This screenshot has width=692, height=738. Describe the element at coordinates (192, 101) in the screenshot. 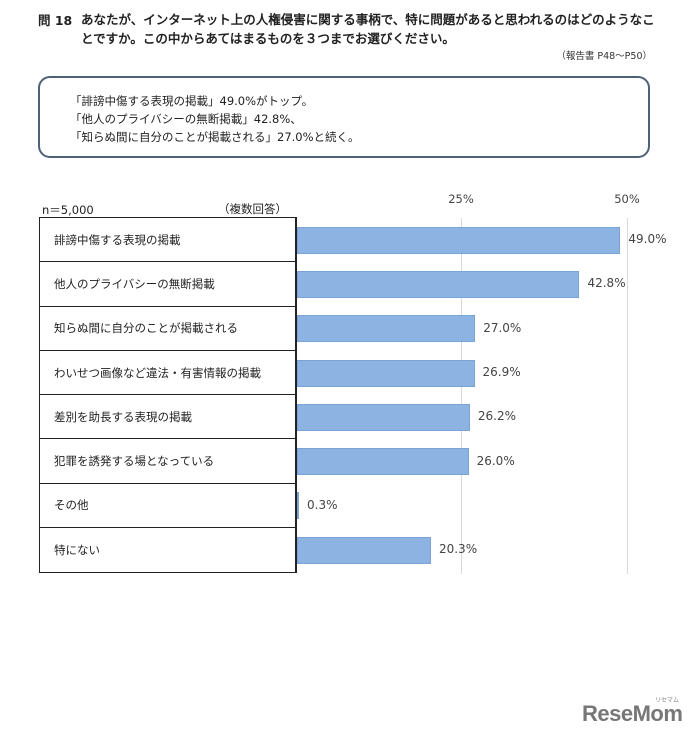

I see `summary-line: 「誹謗中傷する表現の掲載」49.0%がトップ。` at that location.